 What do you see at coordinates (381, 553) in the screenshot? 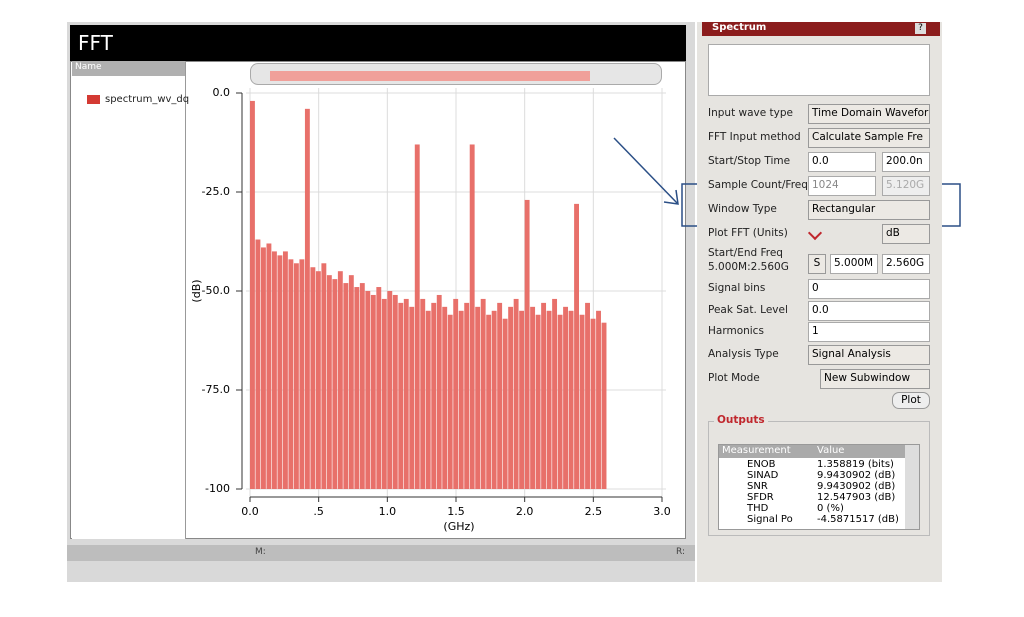
I see `status-bar` at bounding box center [381, 553].